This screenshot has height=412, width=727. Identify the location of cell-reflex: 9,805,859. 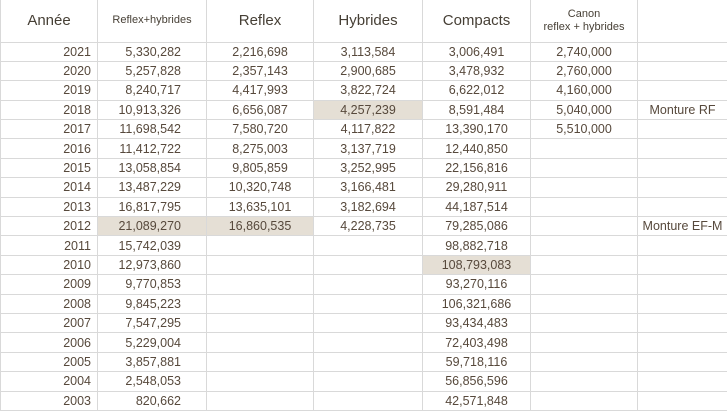
(260, 168).